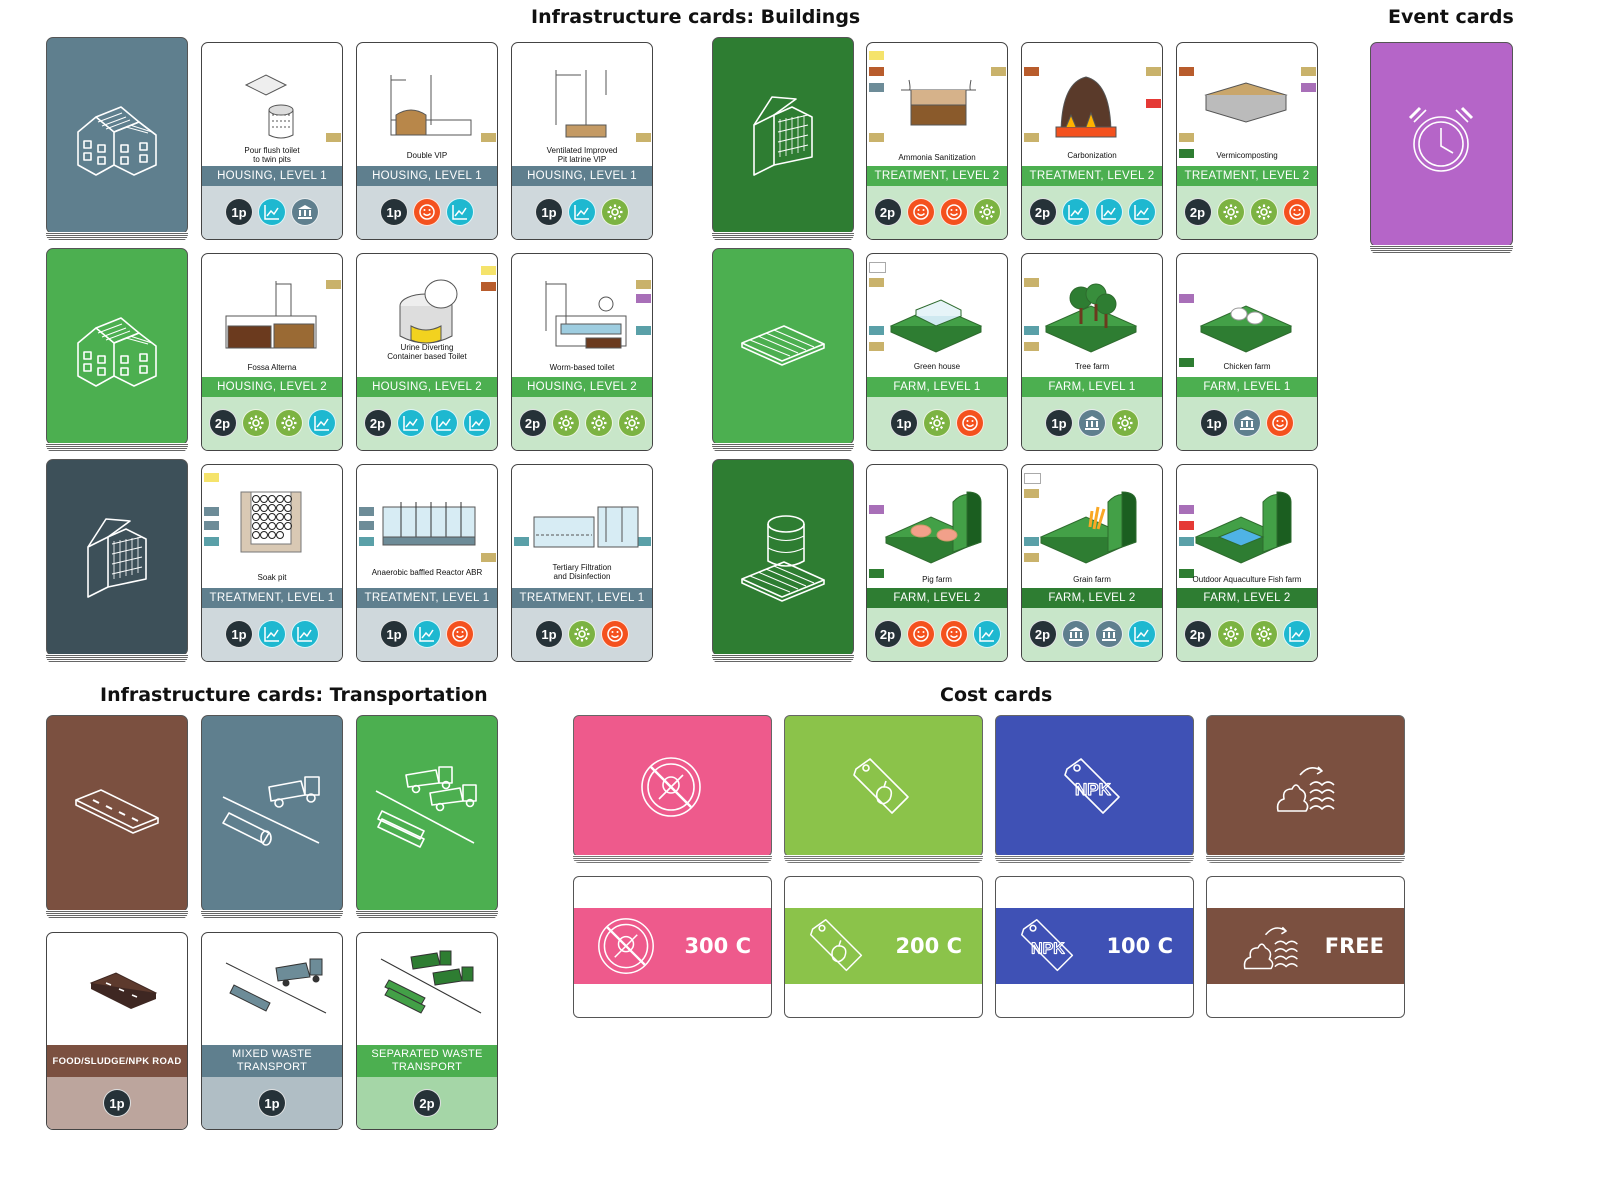  Describe the element at coordinates (272, 387) in the screenshot. I see `card-category-band: HOUSING, LEVEL 2` at that location.